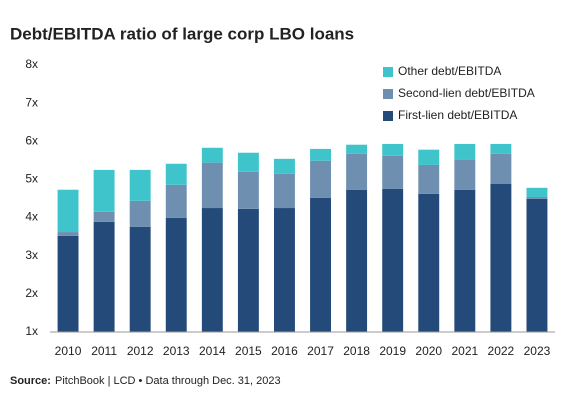  I want to click on x-tick-label: 2020, so click(428, 351).